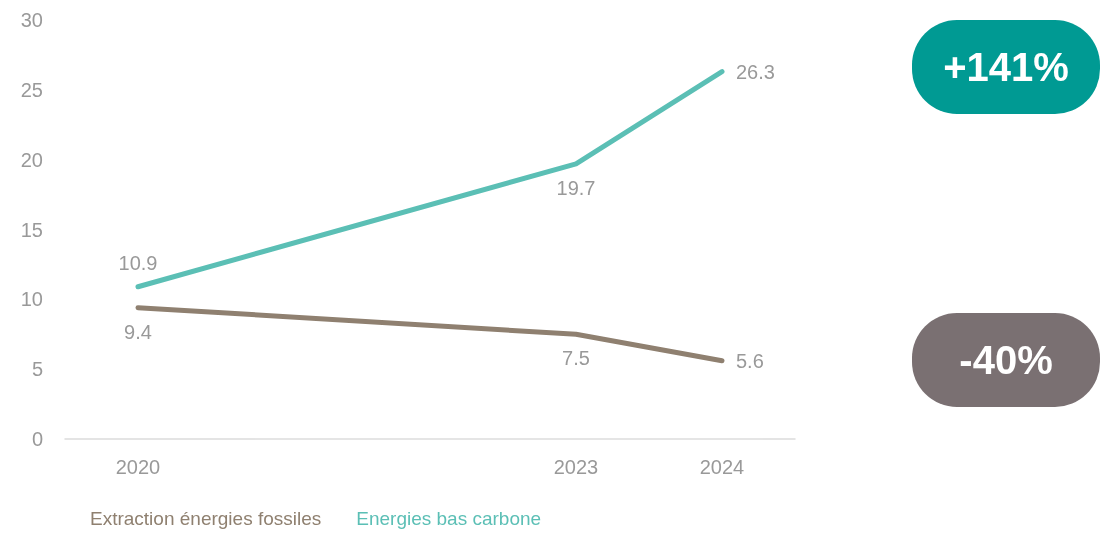  What do you see at coordinates (31, 89) in the screenshot?
I see `y-tick-label: 25` at bounding box center [31, 89].